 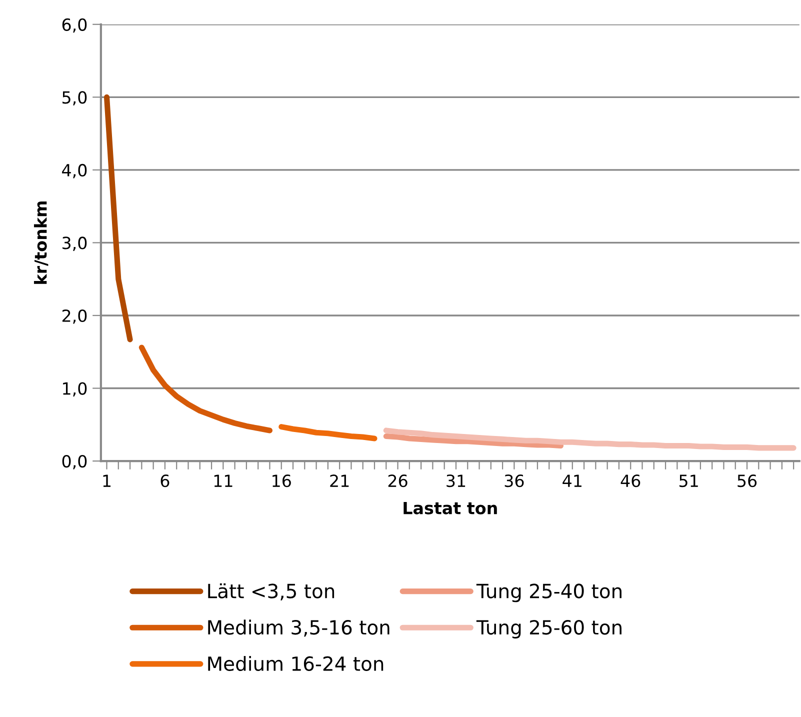 I want to click on legend-label: Lätt <3,5 ton, so click(x=271, y=591).